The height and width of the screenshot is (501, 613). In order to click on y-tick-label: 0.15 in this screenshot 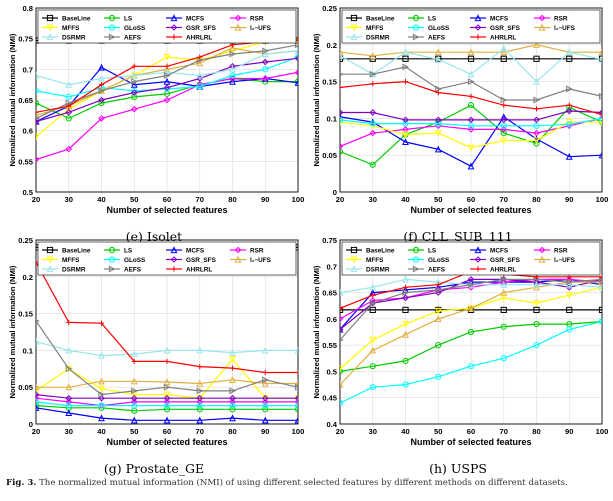, I will do `click(26, 314)`.